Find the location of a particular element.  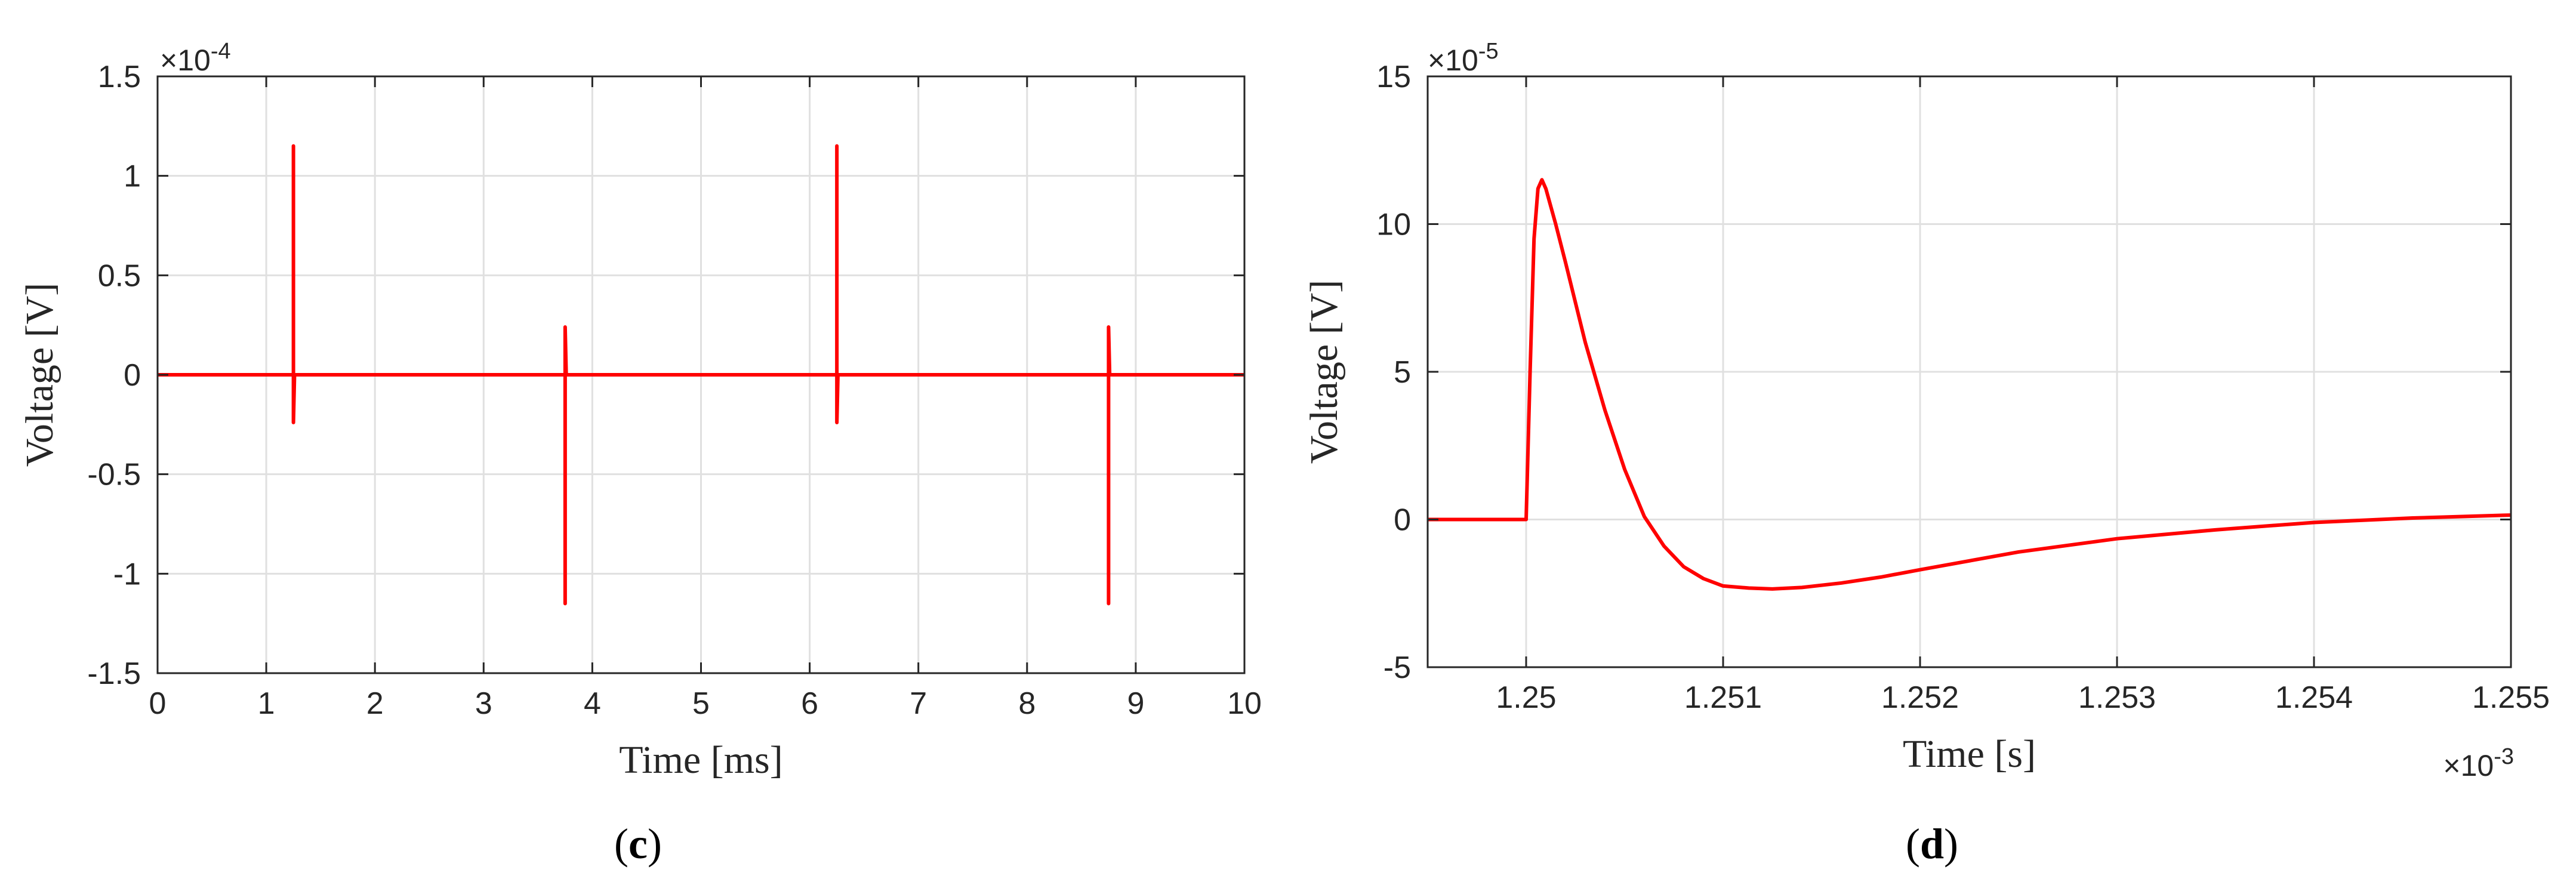

ytick-label-c-5: 1 is located at coordinates (132, 177).